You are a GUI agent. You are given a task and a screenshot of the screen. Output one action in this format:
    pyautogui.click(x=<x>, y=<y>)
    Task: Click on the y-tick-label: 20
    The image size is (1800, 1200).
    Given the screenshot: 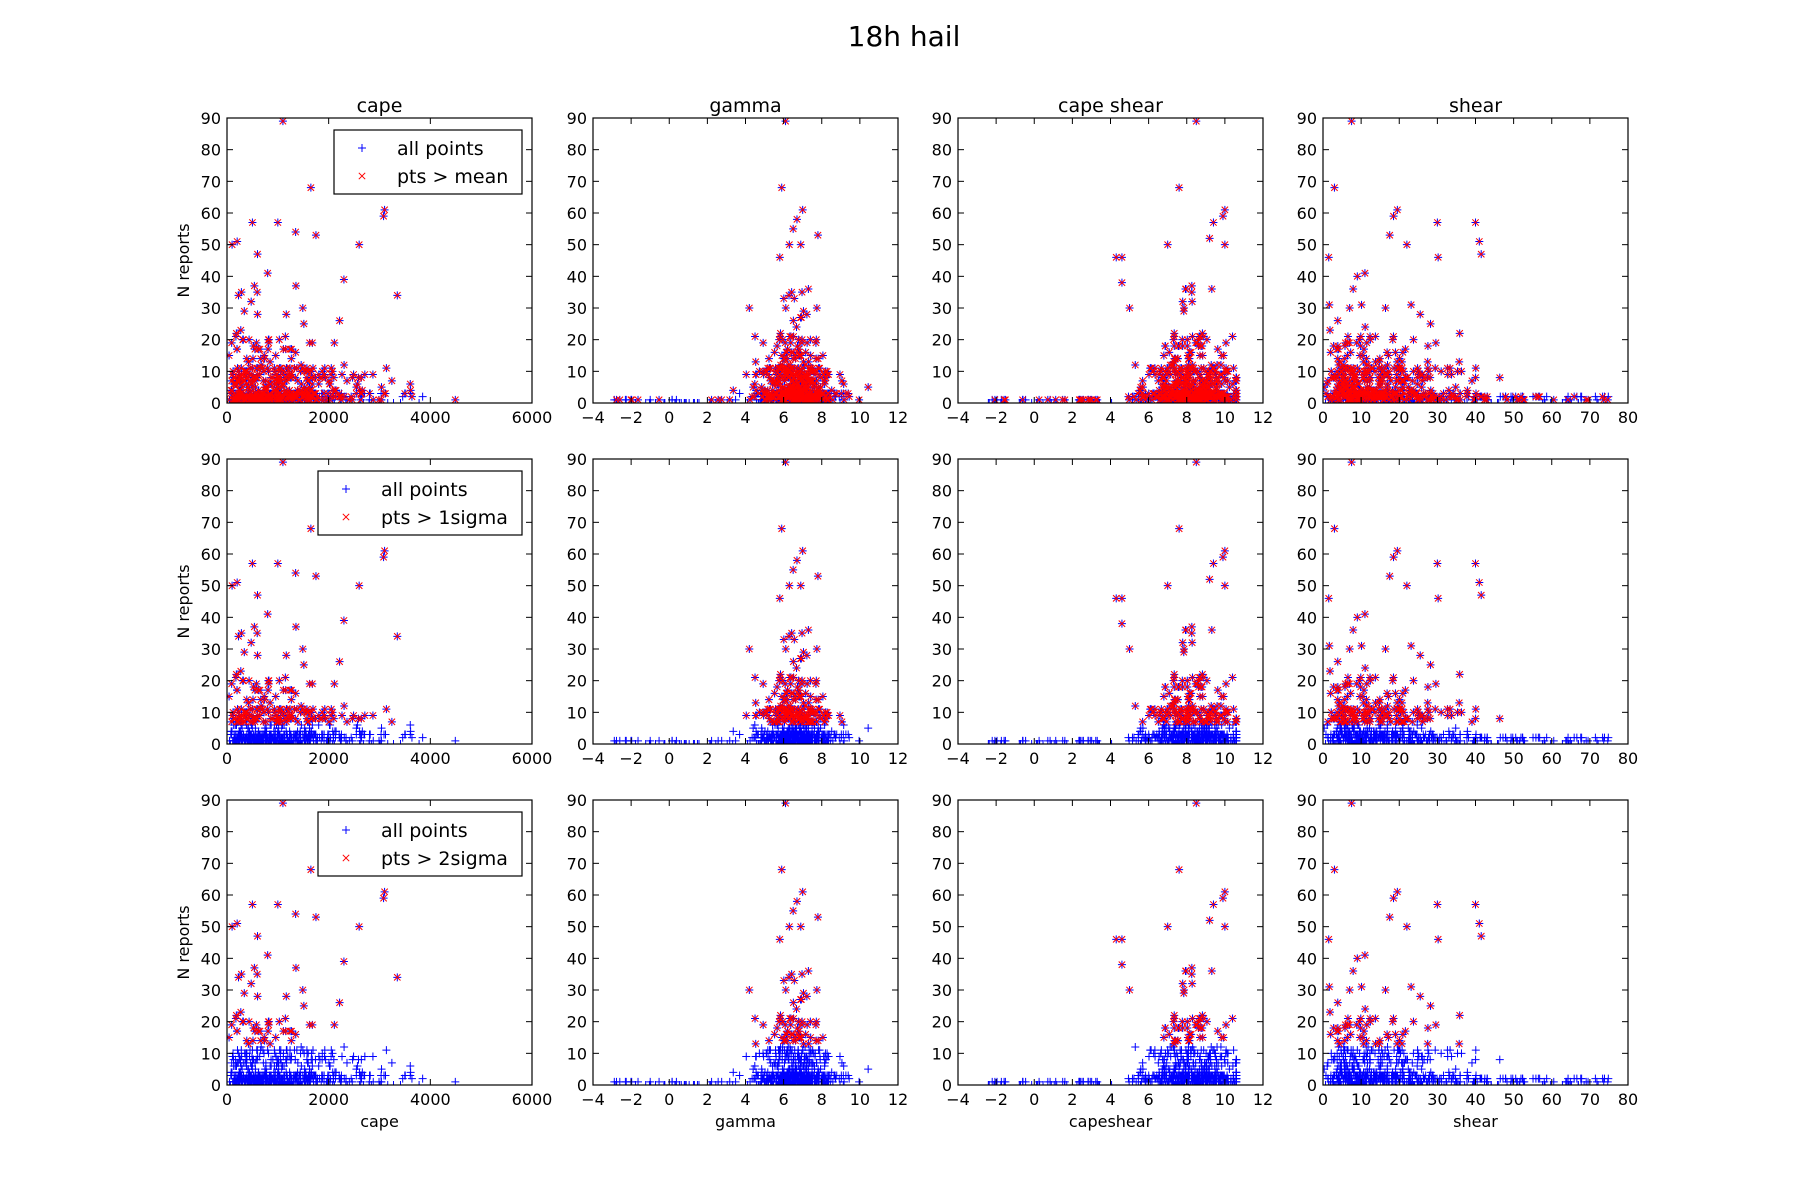 What is the action you would take?
    pyautogui.click(x=577, y=340)
    